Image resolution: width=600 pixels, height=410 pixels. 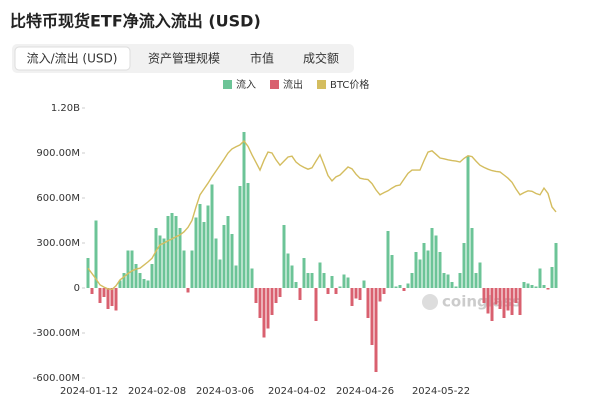 What do you see at coordinates (58, 153) in the screenshot?
I see `y-tick-label: 900.00M` at bounding box center [58, 153].